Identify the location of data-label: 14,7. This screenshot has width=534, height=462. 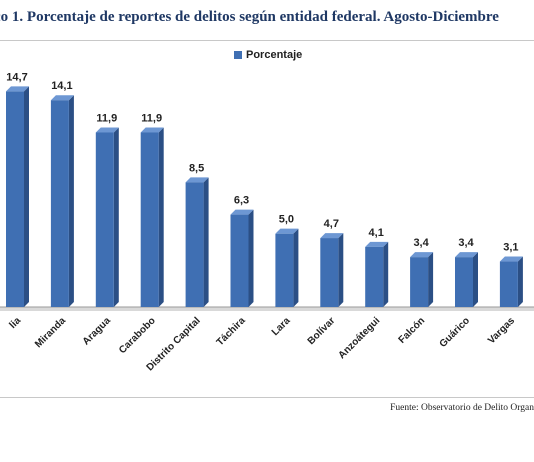
(16, 77).